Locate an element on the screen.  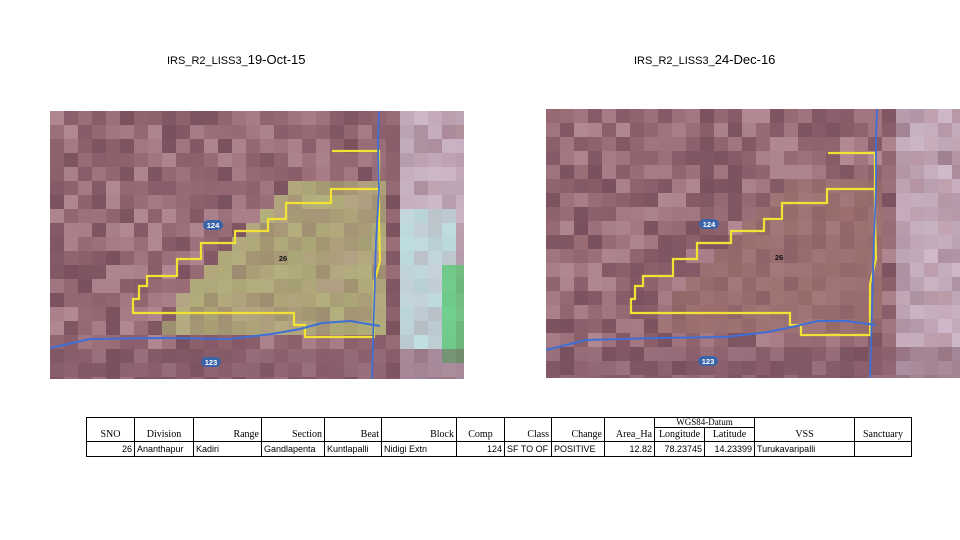
cell-vss: Turukavaripalli is located at coordinates (804, 449).